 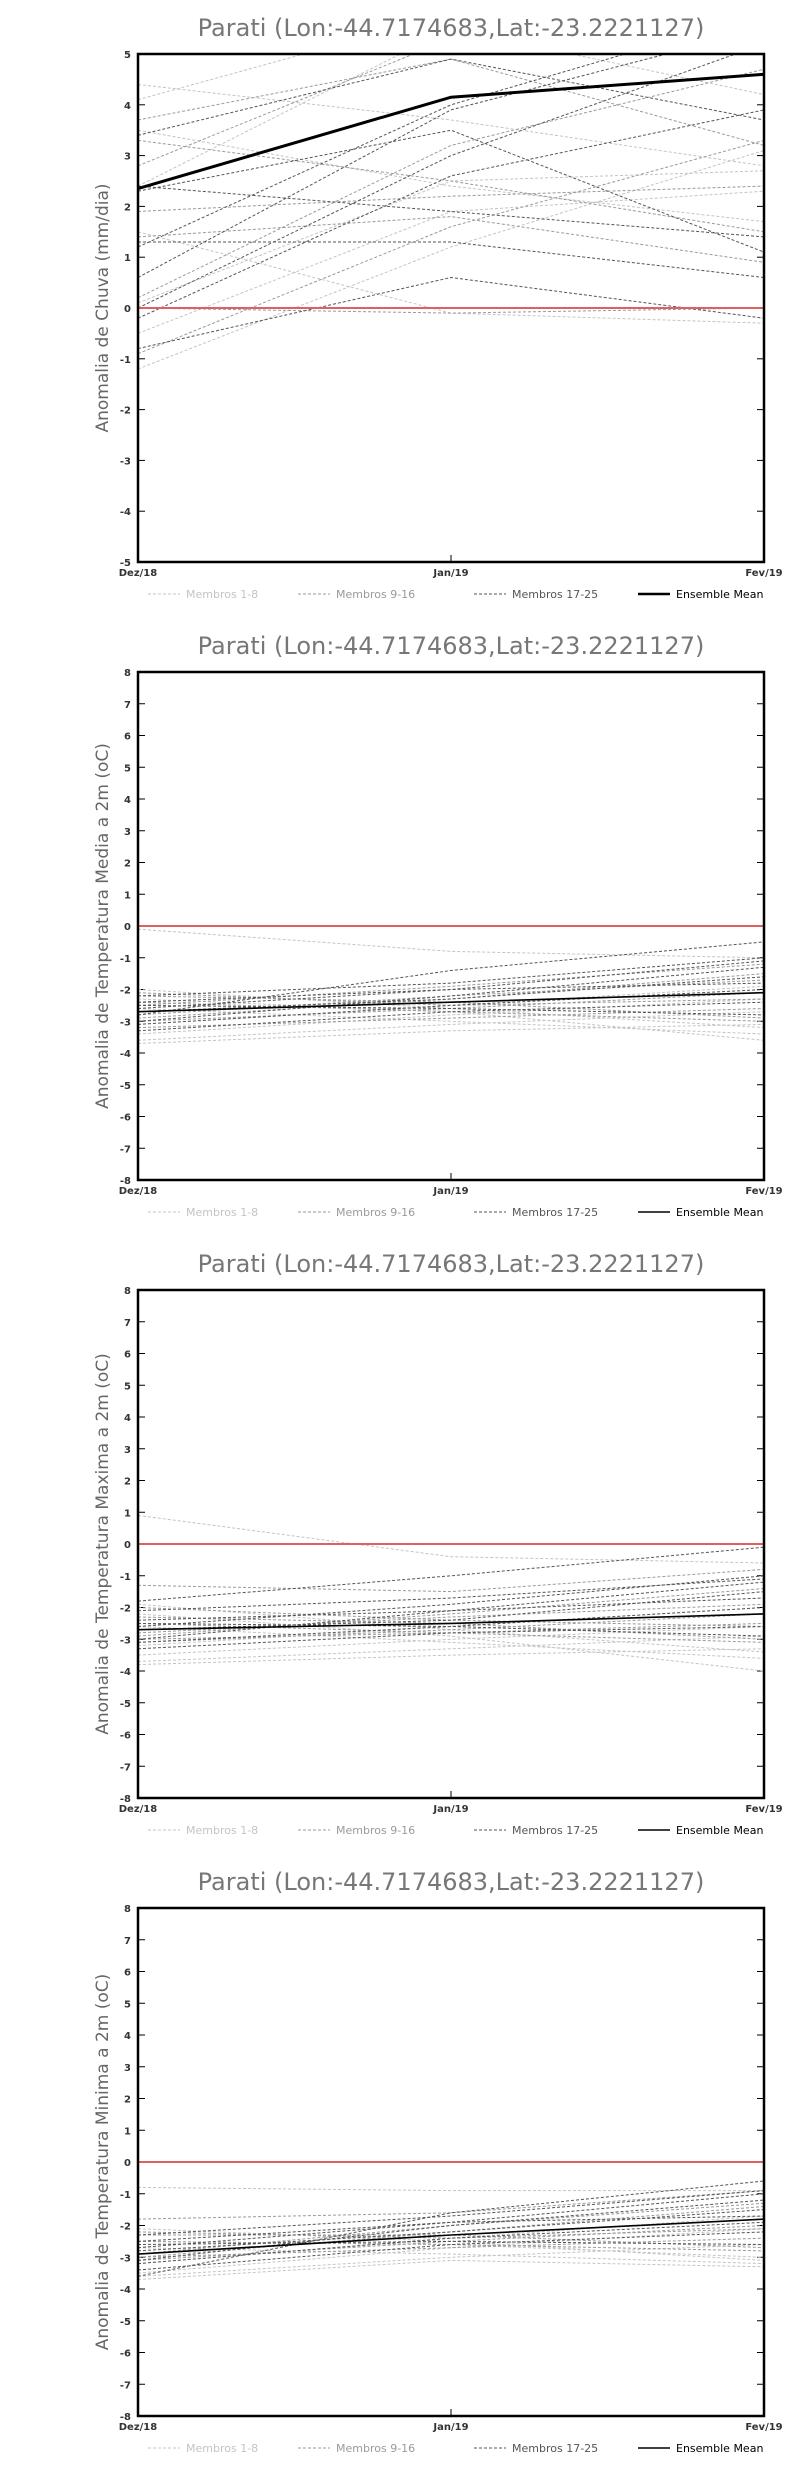 I want to click on y-tick-label: 8, so click(x=127, y=673).